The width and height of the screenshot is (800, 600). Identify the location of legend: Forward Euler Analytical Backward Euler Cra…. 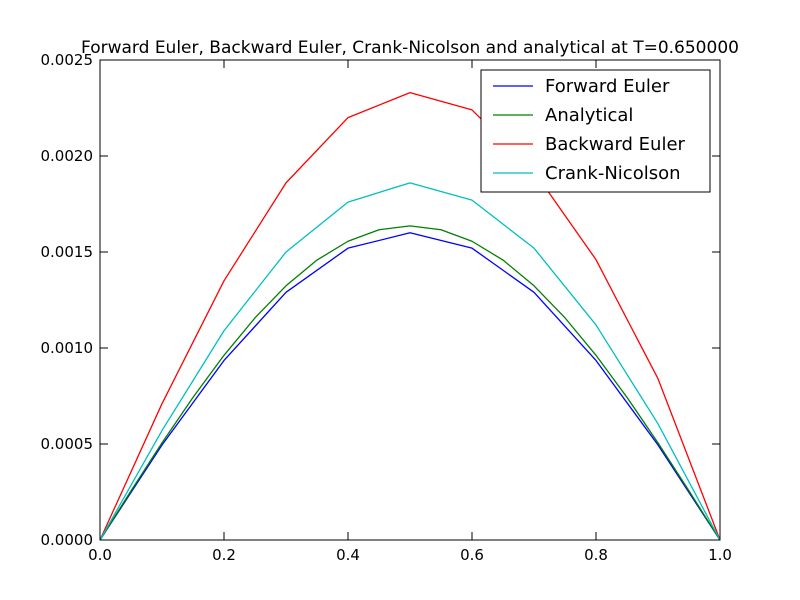
(595, 131).